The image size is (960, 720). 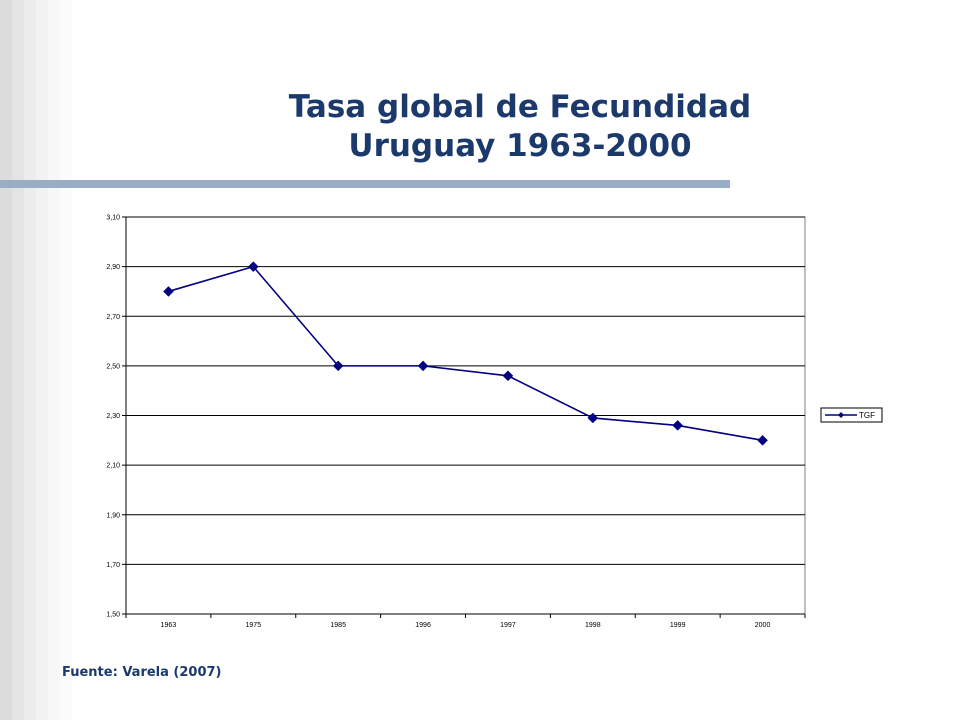 What do you see at coordinates (113, 317) in the screenshot?
I see `y-tick-label: 2,70` at bounding box center [113, 317].